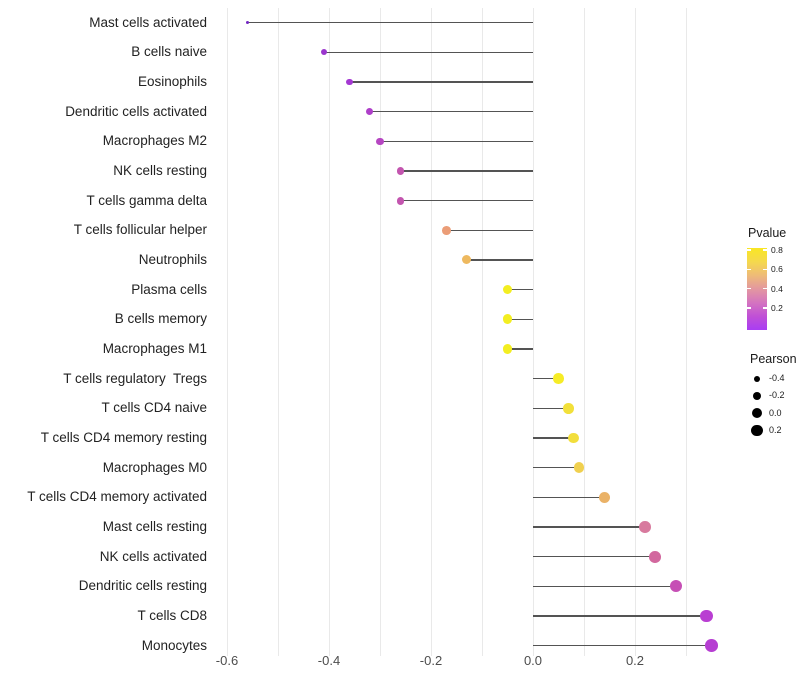  What do you see at coordinates (767, 233) in the screenshot?
I see `pvalue-legend-title: Pvalue` at bounding box center [767, 233].